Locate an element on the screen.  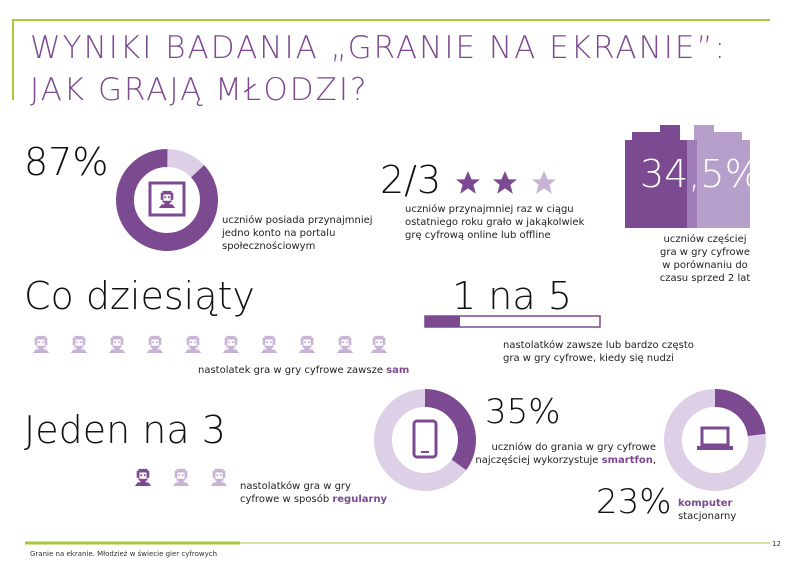
text-line: w porównaniu do is located at coordinates (705, 265).